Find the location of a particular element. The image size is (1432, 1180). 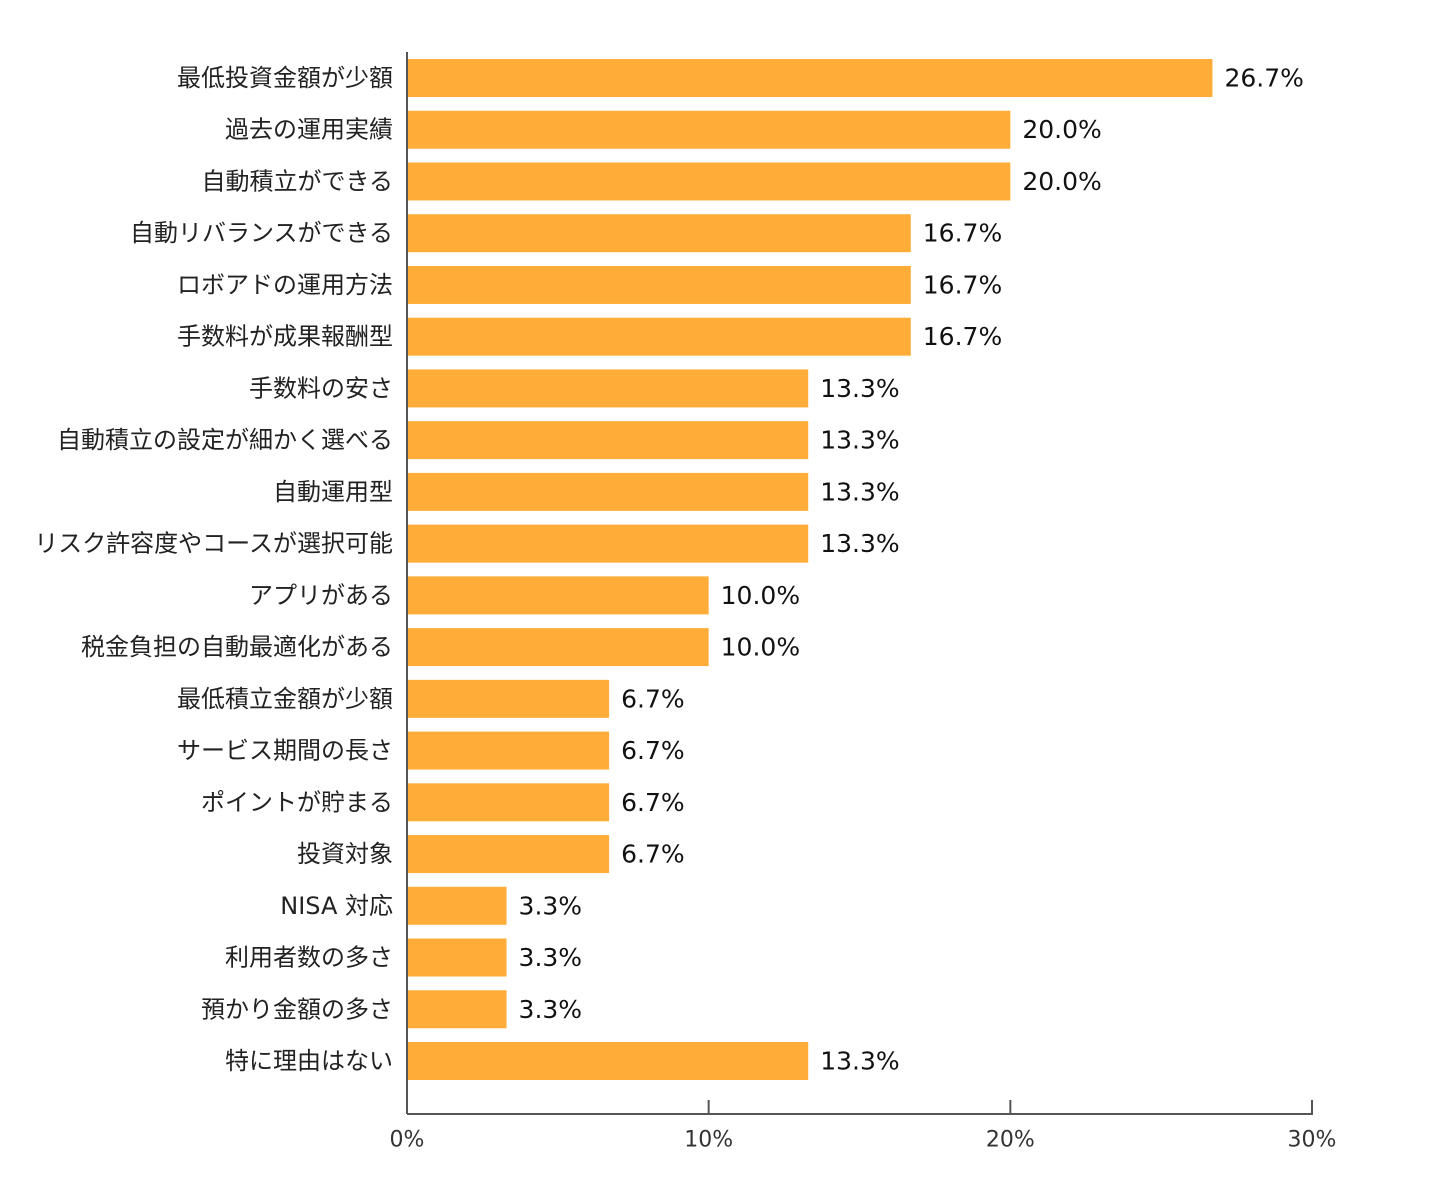

category-label: 自動積立ができる is located at coordinates (297, 181).